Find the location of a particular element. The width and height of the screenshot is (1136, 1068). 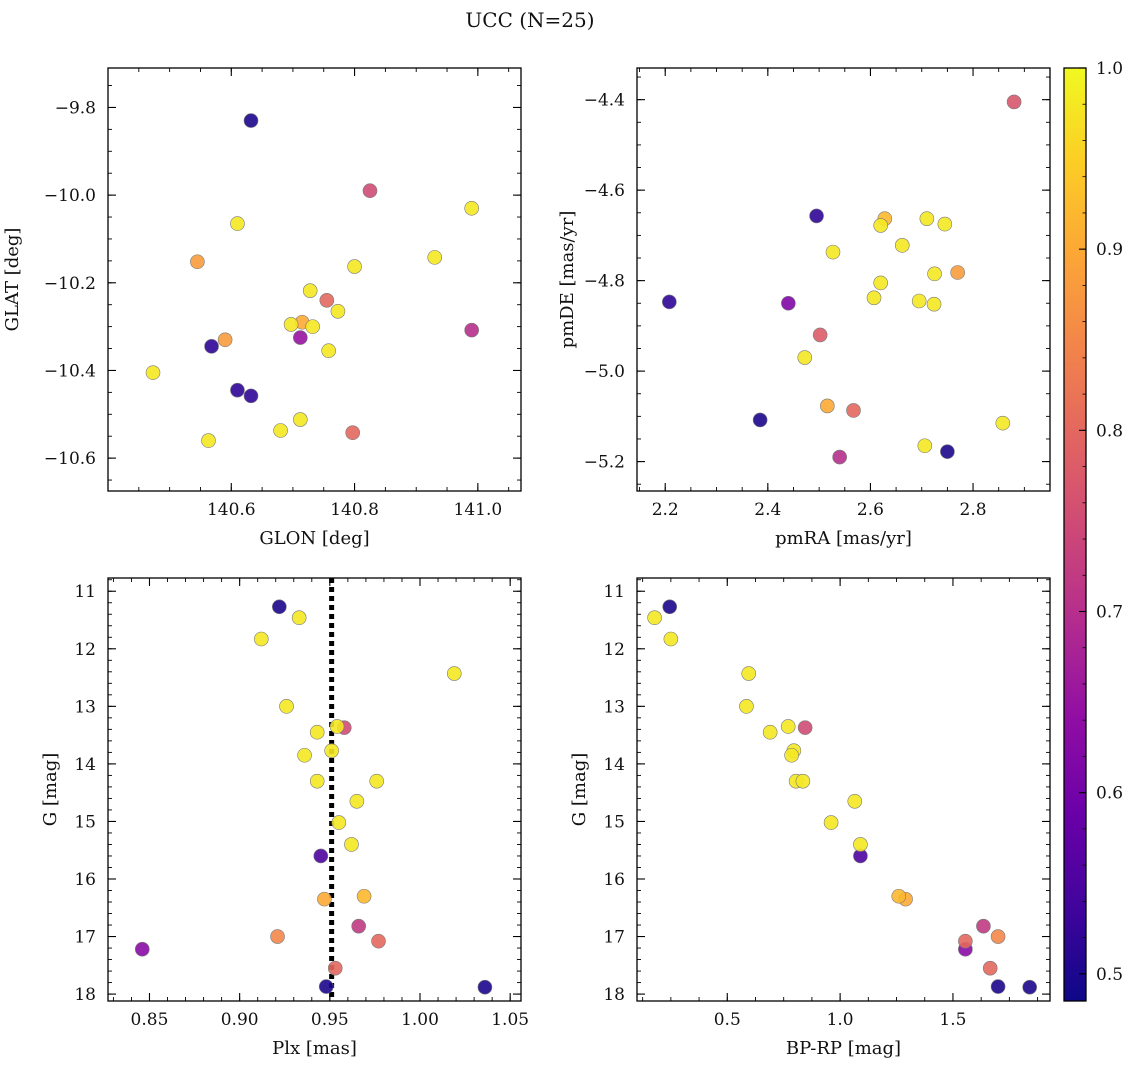

x-axis-label: Plx [mas] is located at coordinates (314, 1048).